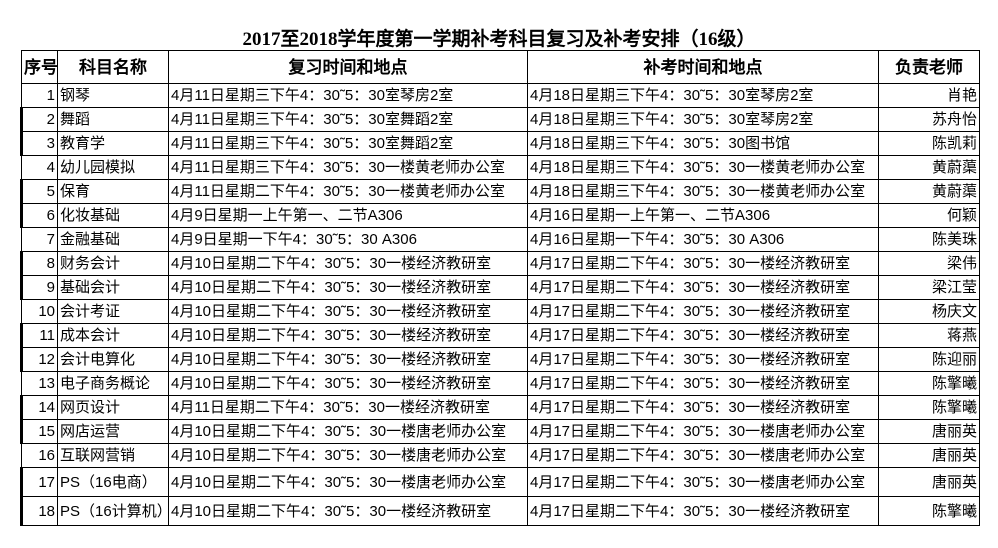 This screenshot has height=548, width=998. What do you see at coordinates (39, 143) in the screenshot?
I see `cell-no: 3` at bounding box center [39, 143].